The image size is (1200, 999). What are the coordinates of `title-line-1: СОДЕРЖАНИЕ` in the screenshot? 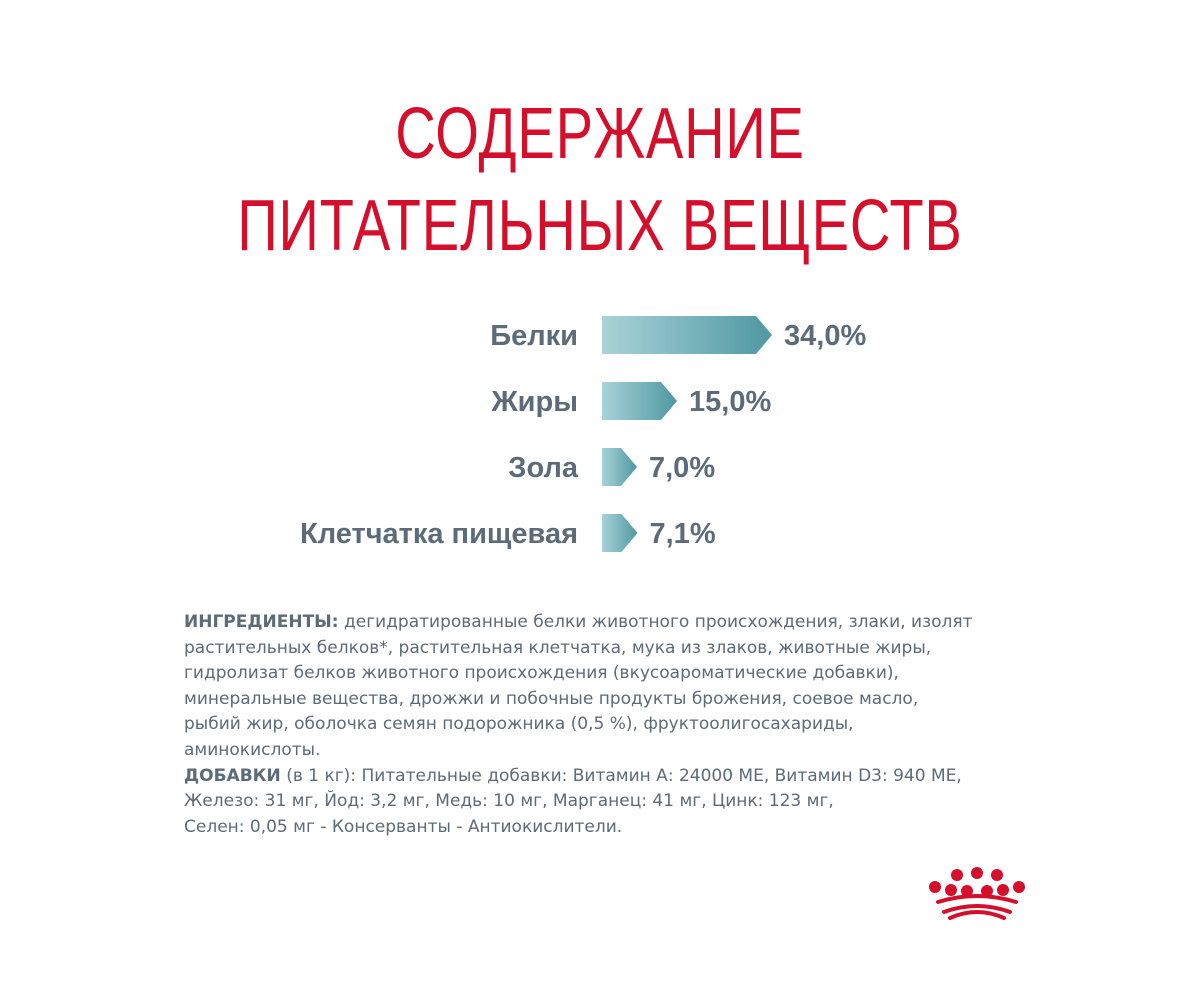 It's located at (600, 134).